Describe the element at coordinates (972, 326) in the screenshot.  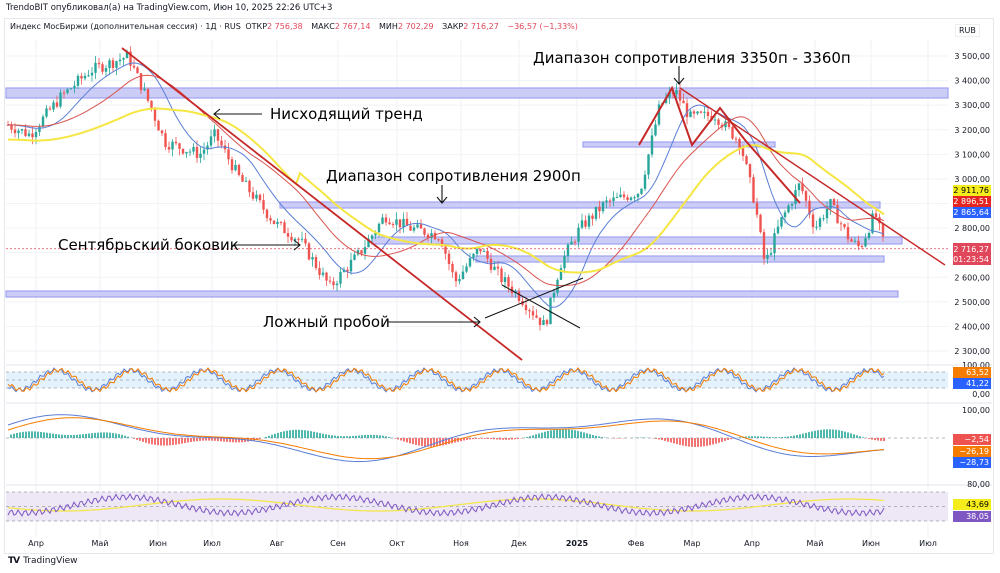
I see `svg-text: 2 400,00` at that location.